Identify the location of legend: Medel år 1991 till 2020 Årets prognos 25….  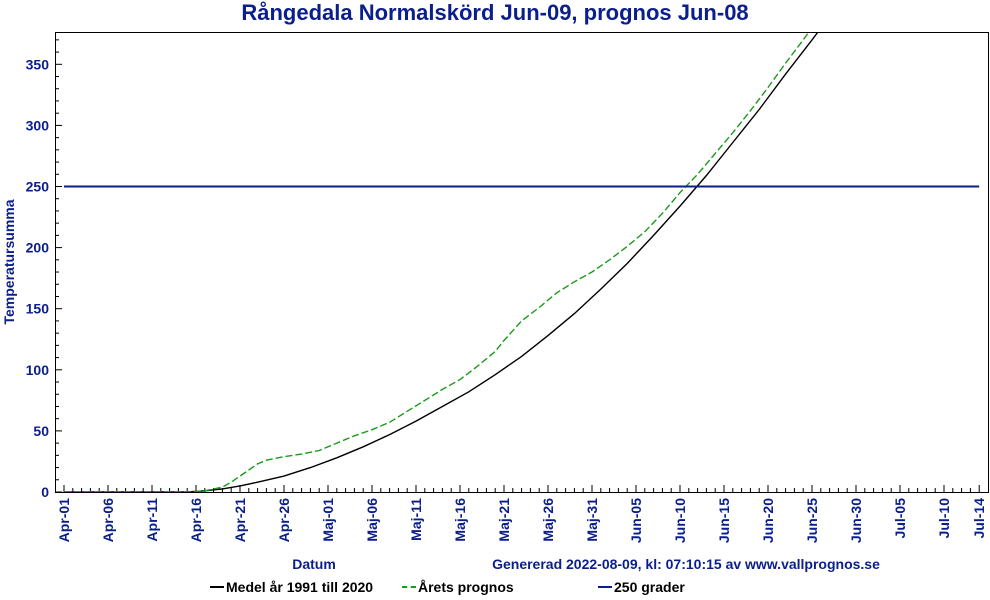
(495, 589).